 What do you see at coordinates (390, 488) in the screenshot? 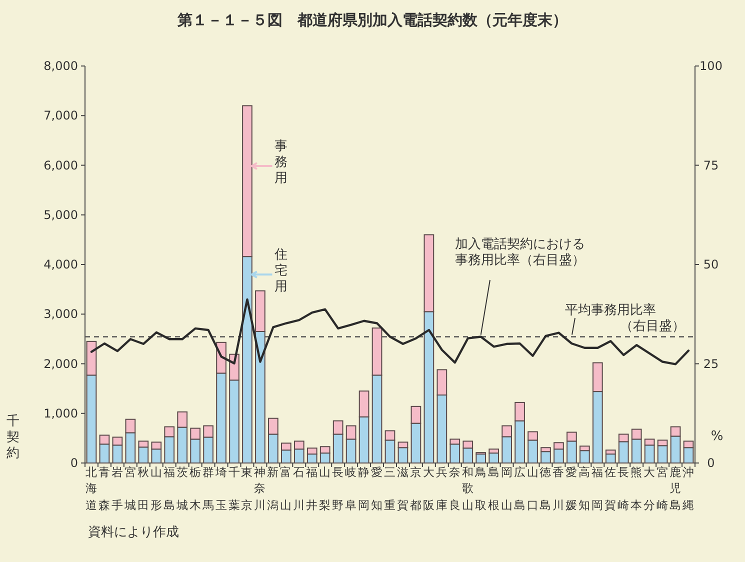
I see `category-label: 三重` at bounding box center [390, 488].